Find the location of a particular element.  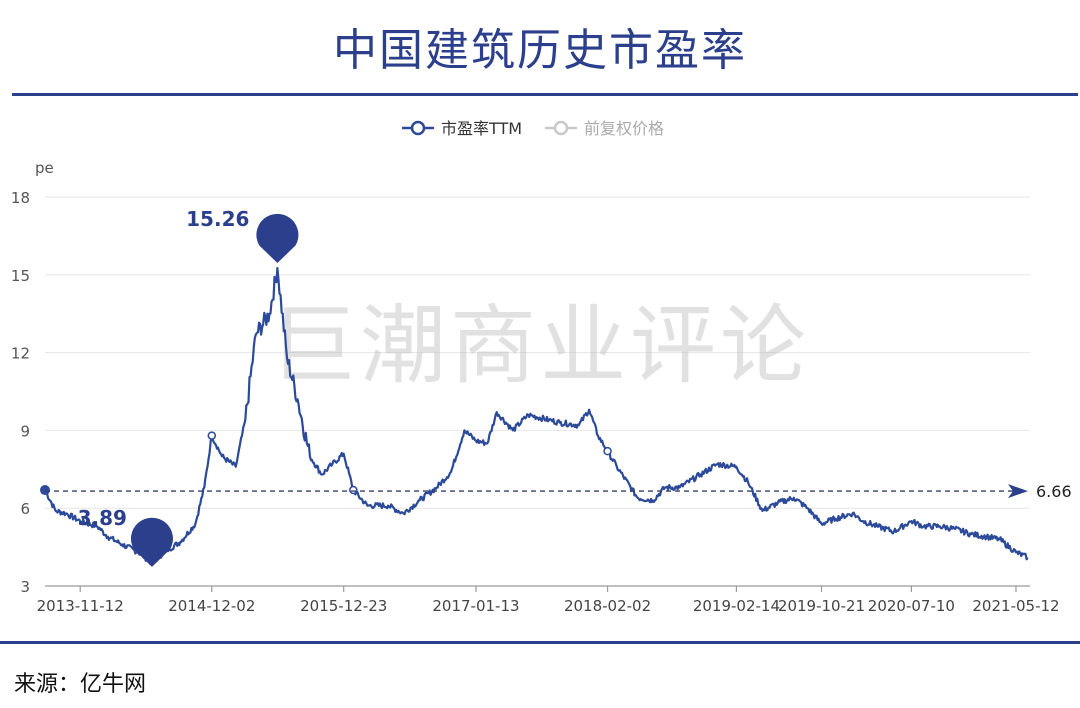

min-value-label: 3.89 is located at coordinates (102, 518).